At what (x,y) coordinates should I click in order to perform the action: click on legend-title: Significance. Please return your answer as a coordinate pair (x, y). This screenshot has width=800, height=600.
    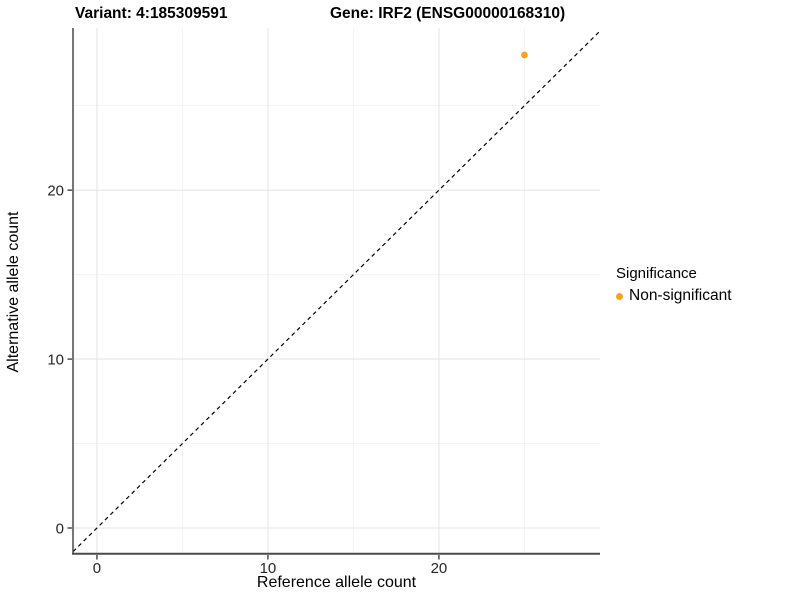
    Looking at the image, I should click on (656, 273).